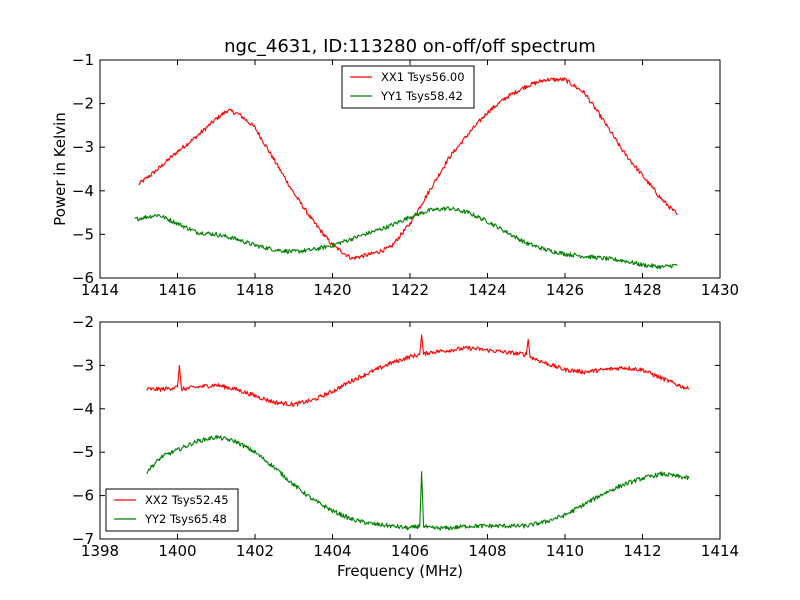 Image resolution: width=800 pixels, height=600 pixels. I want to click on y-tick-label: −1, so click(83, 60).